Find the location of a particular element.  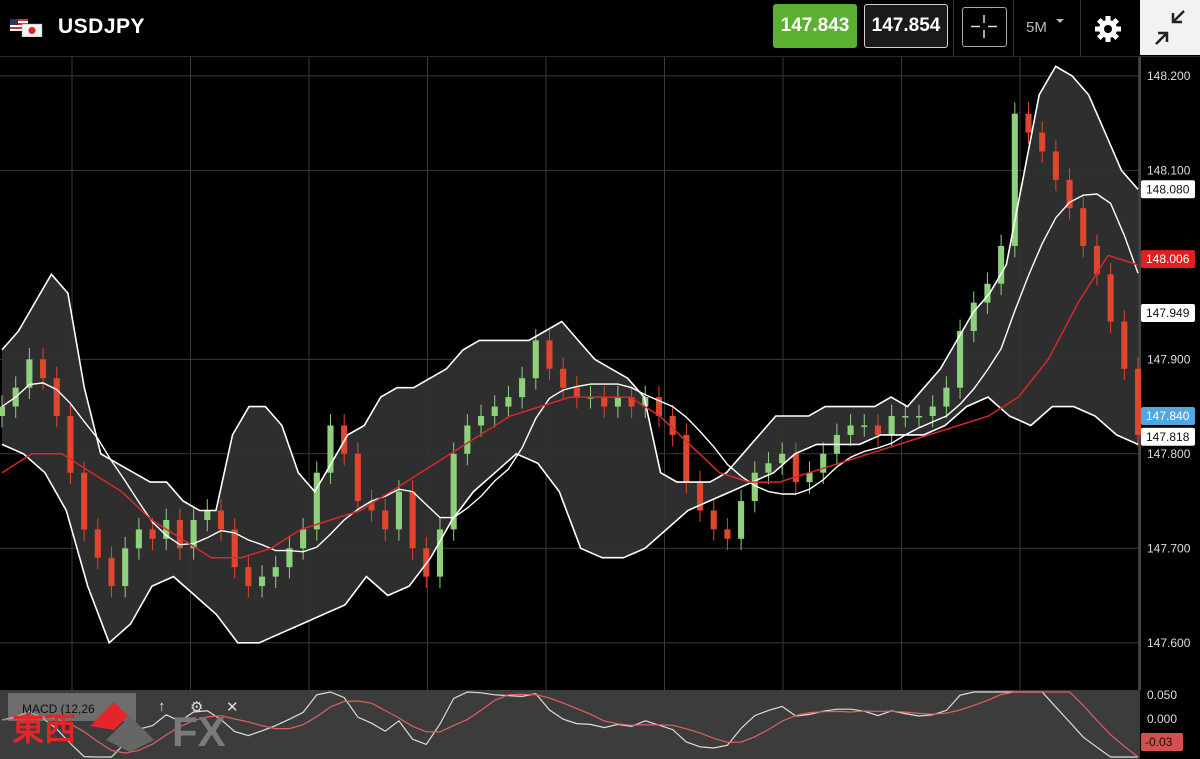

macd-background is located at coordinates (570, 724).